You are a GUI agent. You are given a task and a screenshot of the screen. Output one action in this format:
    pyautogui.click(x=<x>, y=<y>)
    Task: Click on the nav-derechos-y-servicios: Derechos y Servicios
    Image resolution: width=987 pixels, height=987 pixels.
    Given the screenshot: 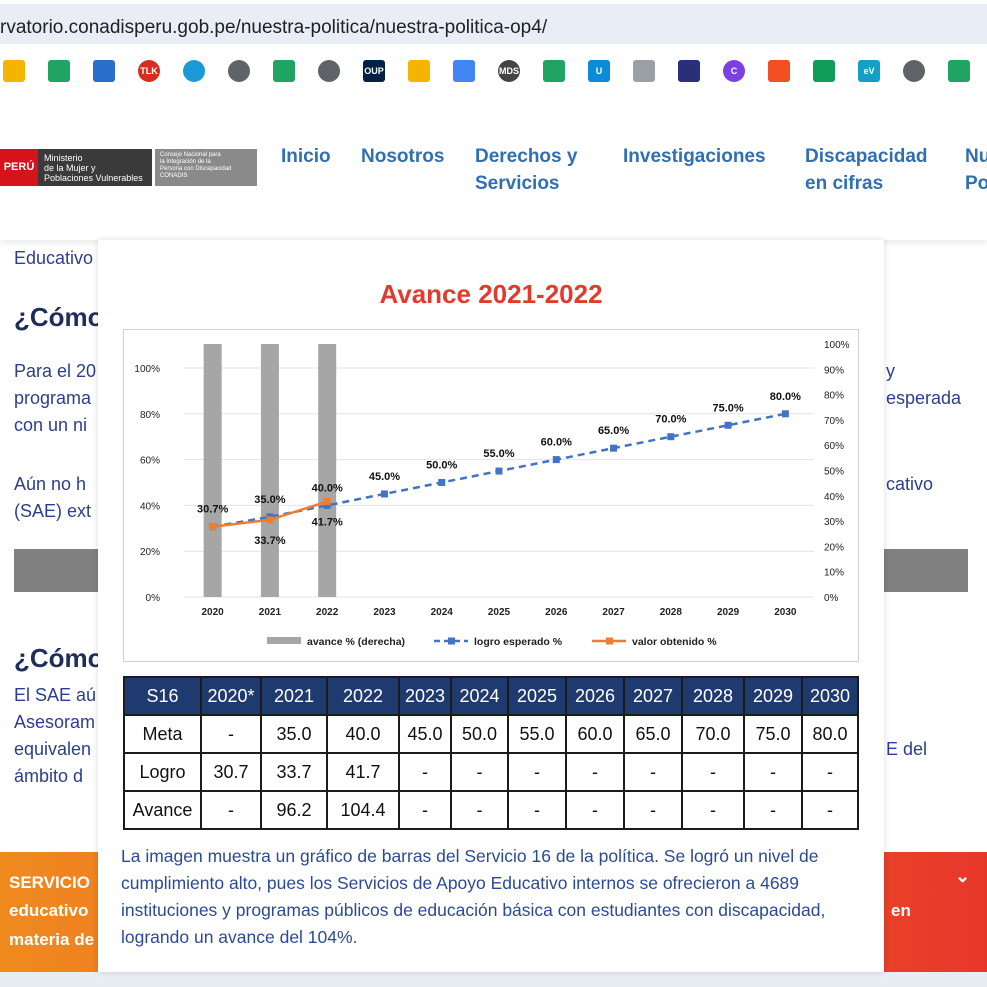 What is the action you would take?
    pyautogui.click(x=526, y=170)
    